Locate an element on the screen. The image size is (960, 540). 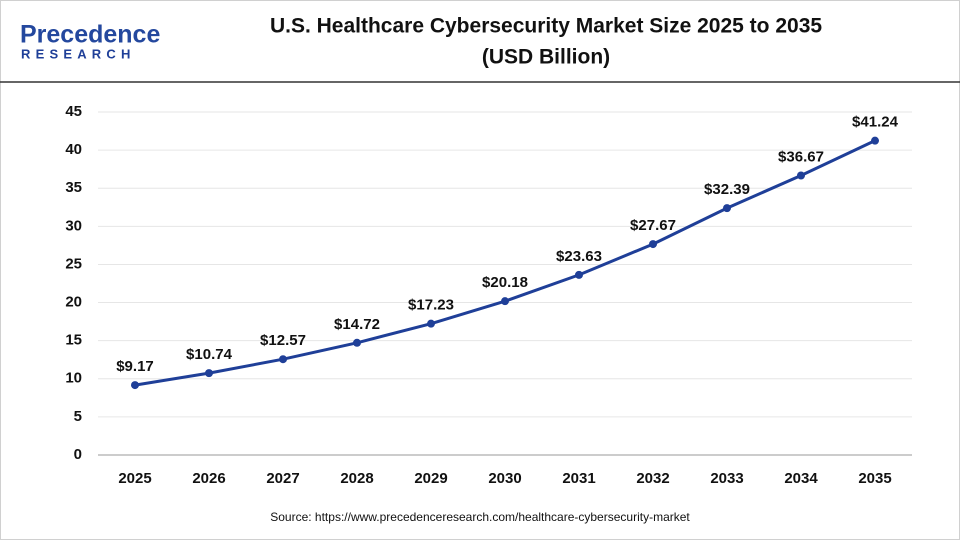
value-label: $10.74 is located at coordinates (209, 354).